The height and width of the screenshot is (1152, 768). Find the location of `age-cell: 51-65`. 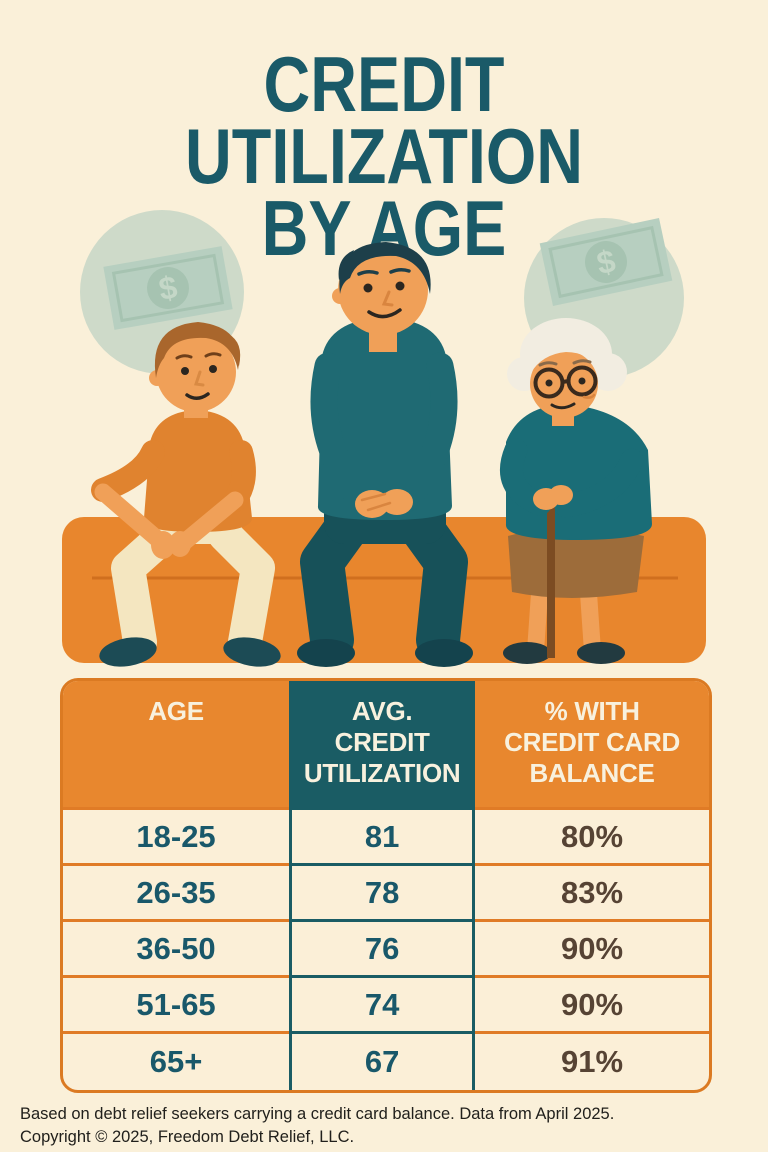

age-cell: 51-65 is located at coordinates (176, 1006).